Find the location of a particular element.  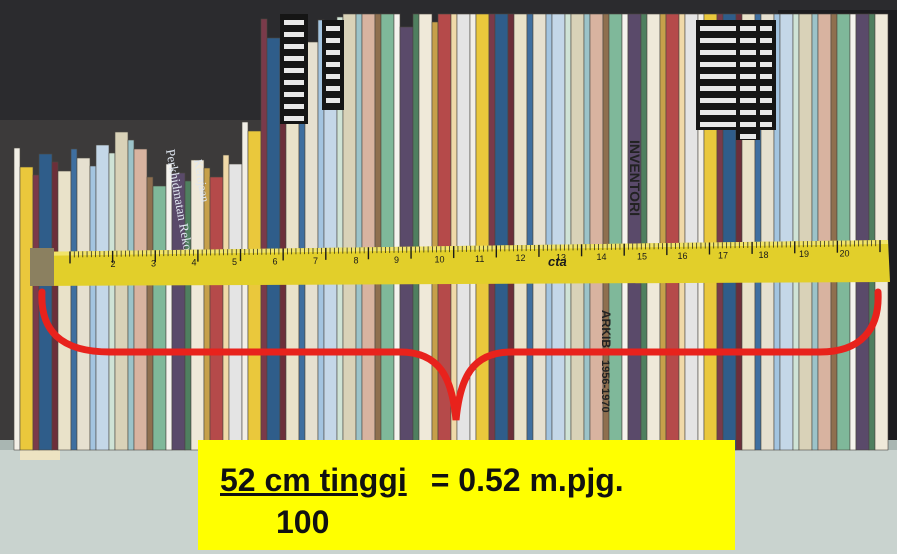

tape-tick-label: 6 is located at coordinates (275, 262).